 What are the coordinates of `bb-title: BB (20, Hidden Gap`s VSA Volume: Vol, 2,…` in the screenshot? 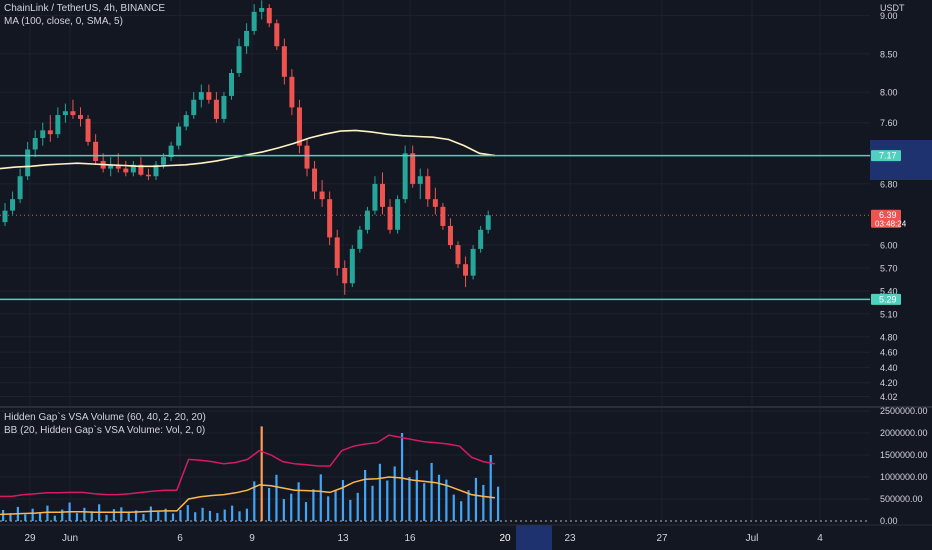 It's located at (105, 430).